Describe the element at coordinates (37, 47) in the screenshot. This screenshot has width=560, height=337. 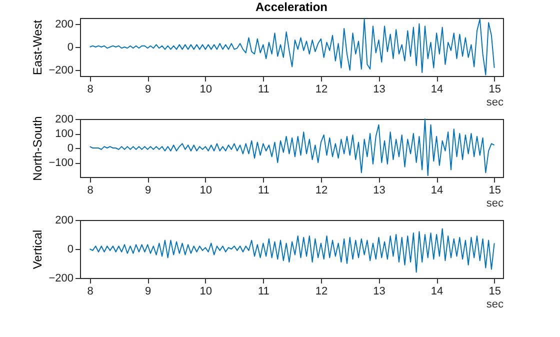
I see `y-axis-title: East-West` at that location.